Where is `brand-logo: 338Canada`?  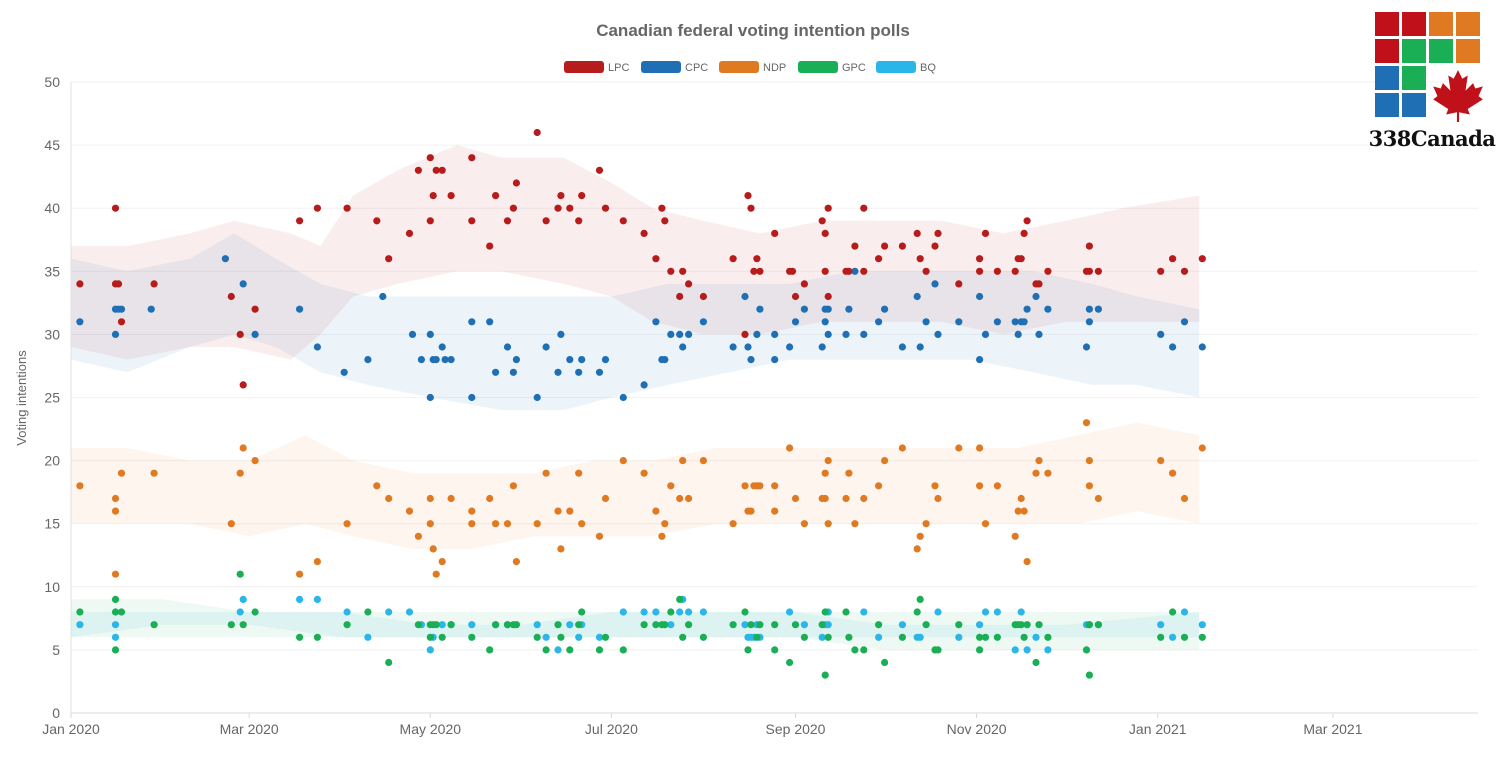 brand-logo: 338Canada is located at coordinates (1432, 87).